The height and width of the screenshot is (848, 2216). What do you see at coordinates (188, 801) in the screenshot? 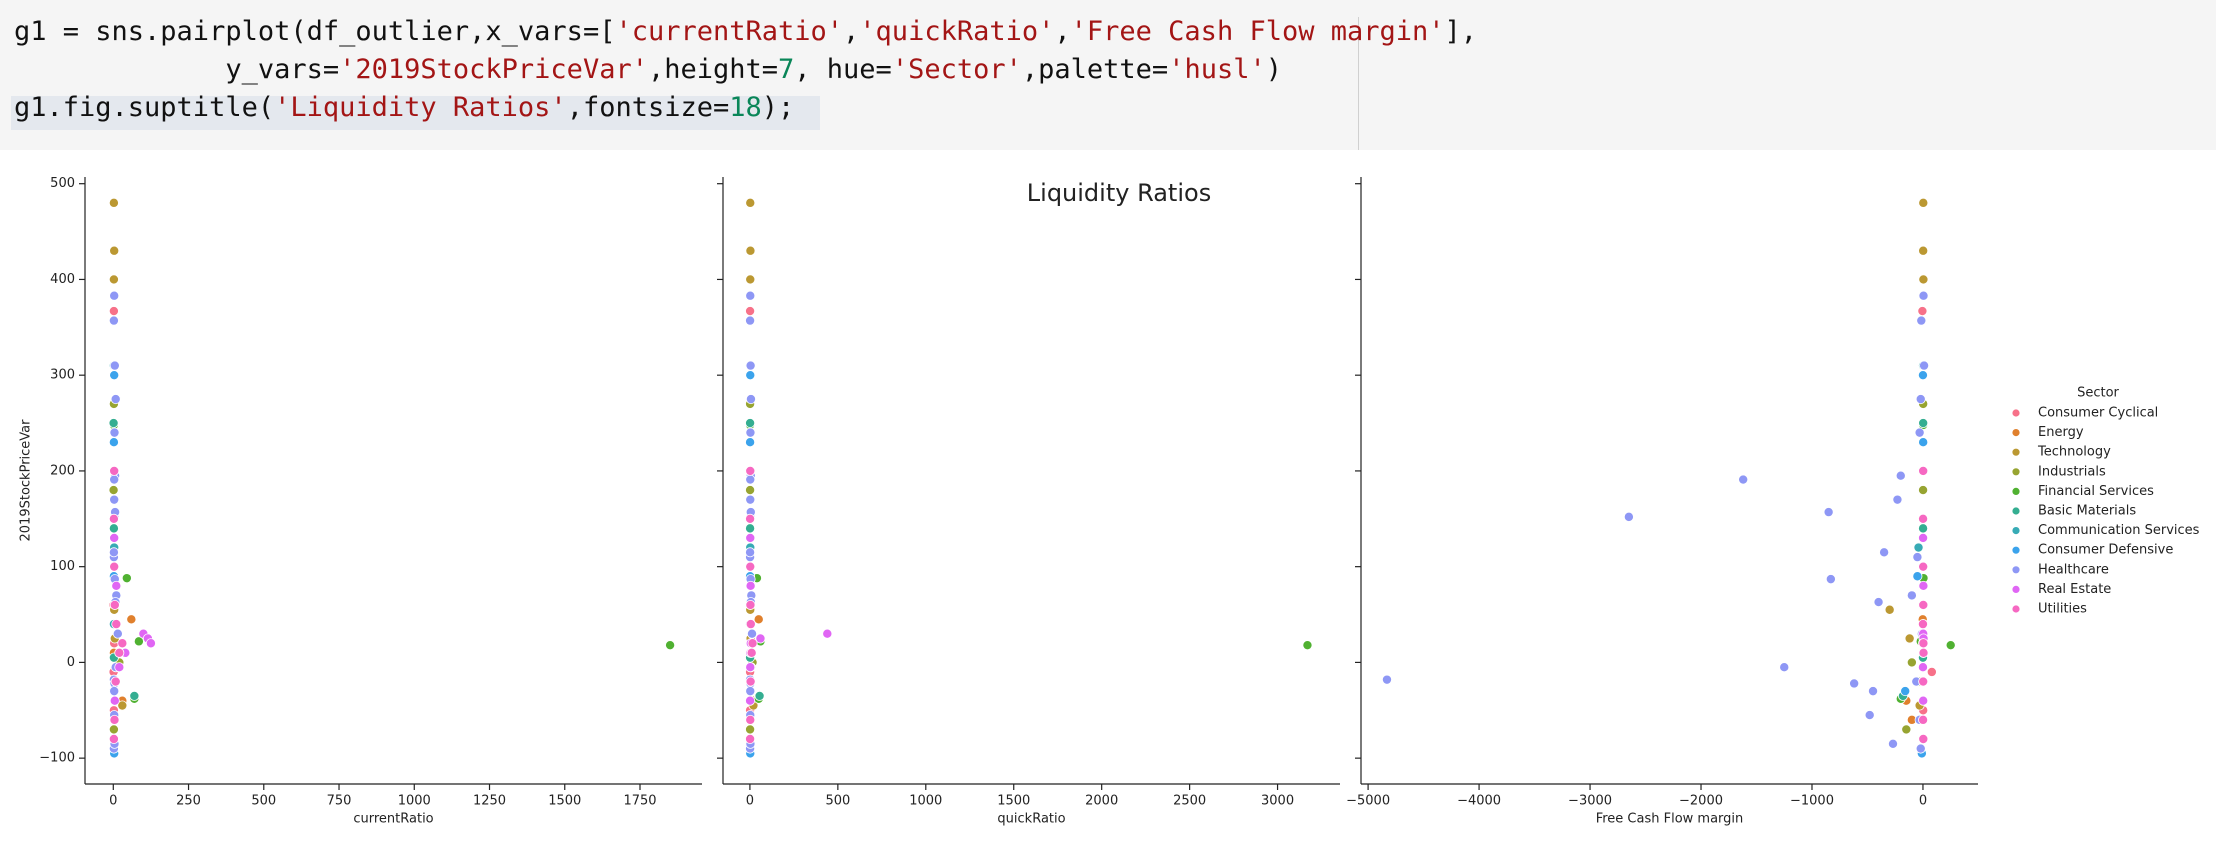
I see `x-tick-label: 250` at bounding box center [188, 801].